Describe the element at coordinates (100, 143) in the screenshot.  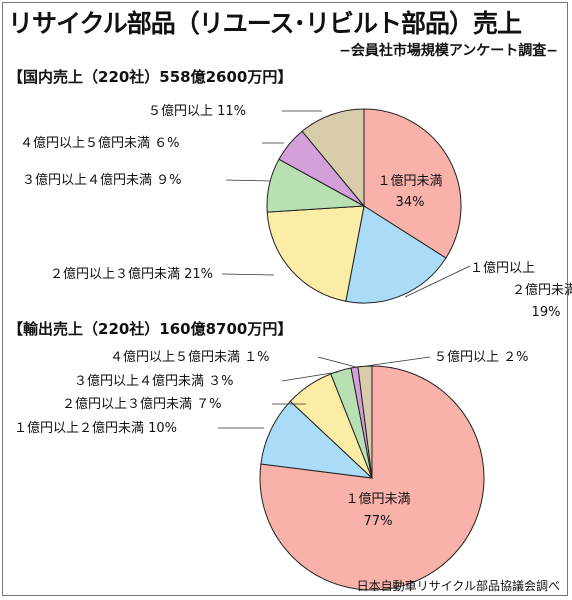
I see `slice-label: ４億円以上５億円未満 ６%` at that location.